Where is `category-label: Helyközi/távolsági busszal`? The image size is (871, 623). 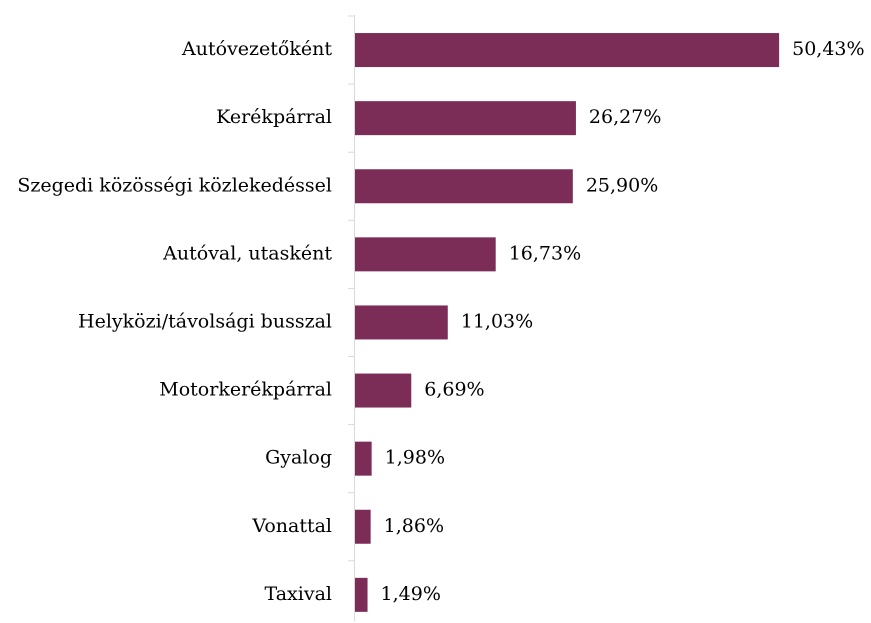
category-label: Helyközi/távolsági busszal is located at coordinates (205, 321).